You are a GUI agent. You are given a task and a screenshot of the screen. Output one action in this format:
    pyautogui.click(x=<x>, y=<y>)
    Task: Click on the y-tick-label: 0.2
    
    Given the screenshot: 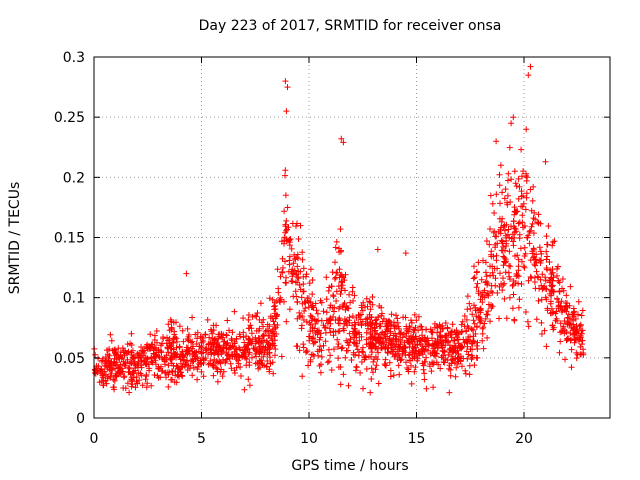 What is the action you would take?
    pyautogui.click(x=74, y=178)
    